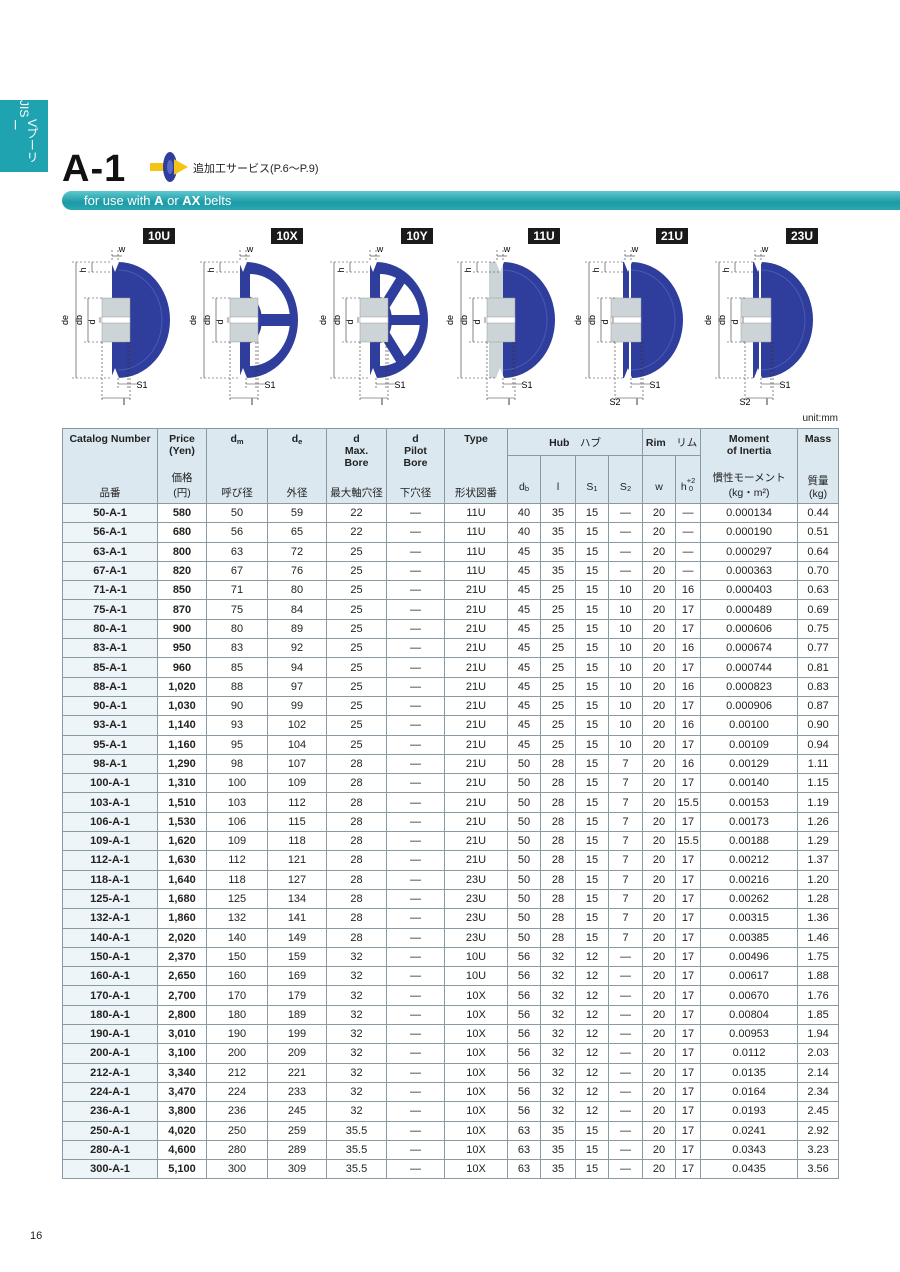  Describe the element at coordinates (818, 1072) in the screenshot. I see `table-cell: 2.14` at that location.